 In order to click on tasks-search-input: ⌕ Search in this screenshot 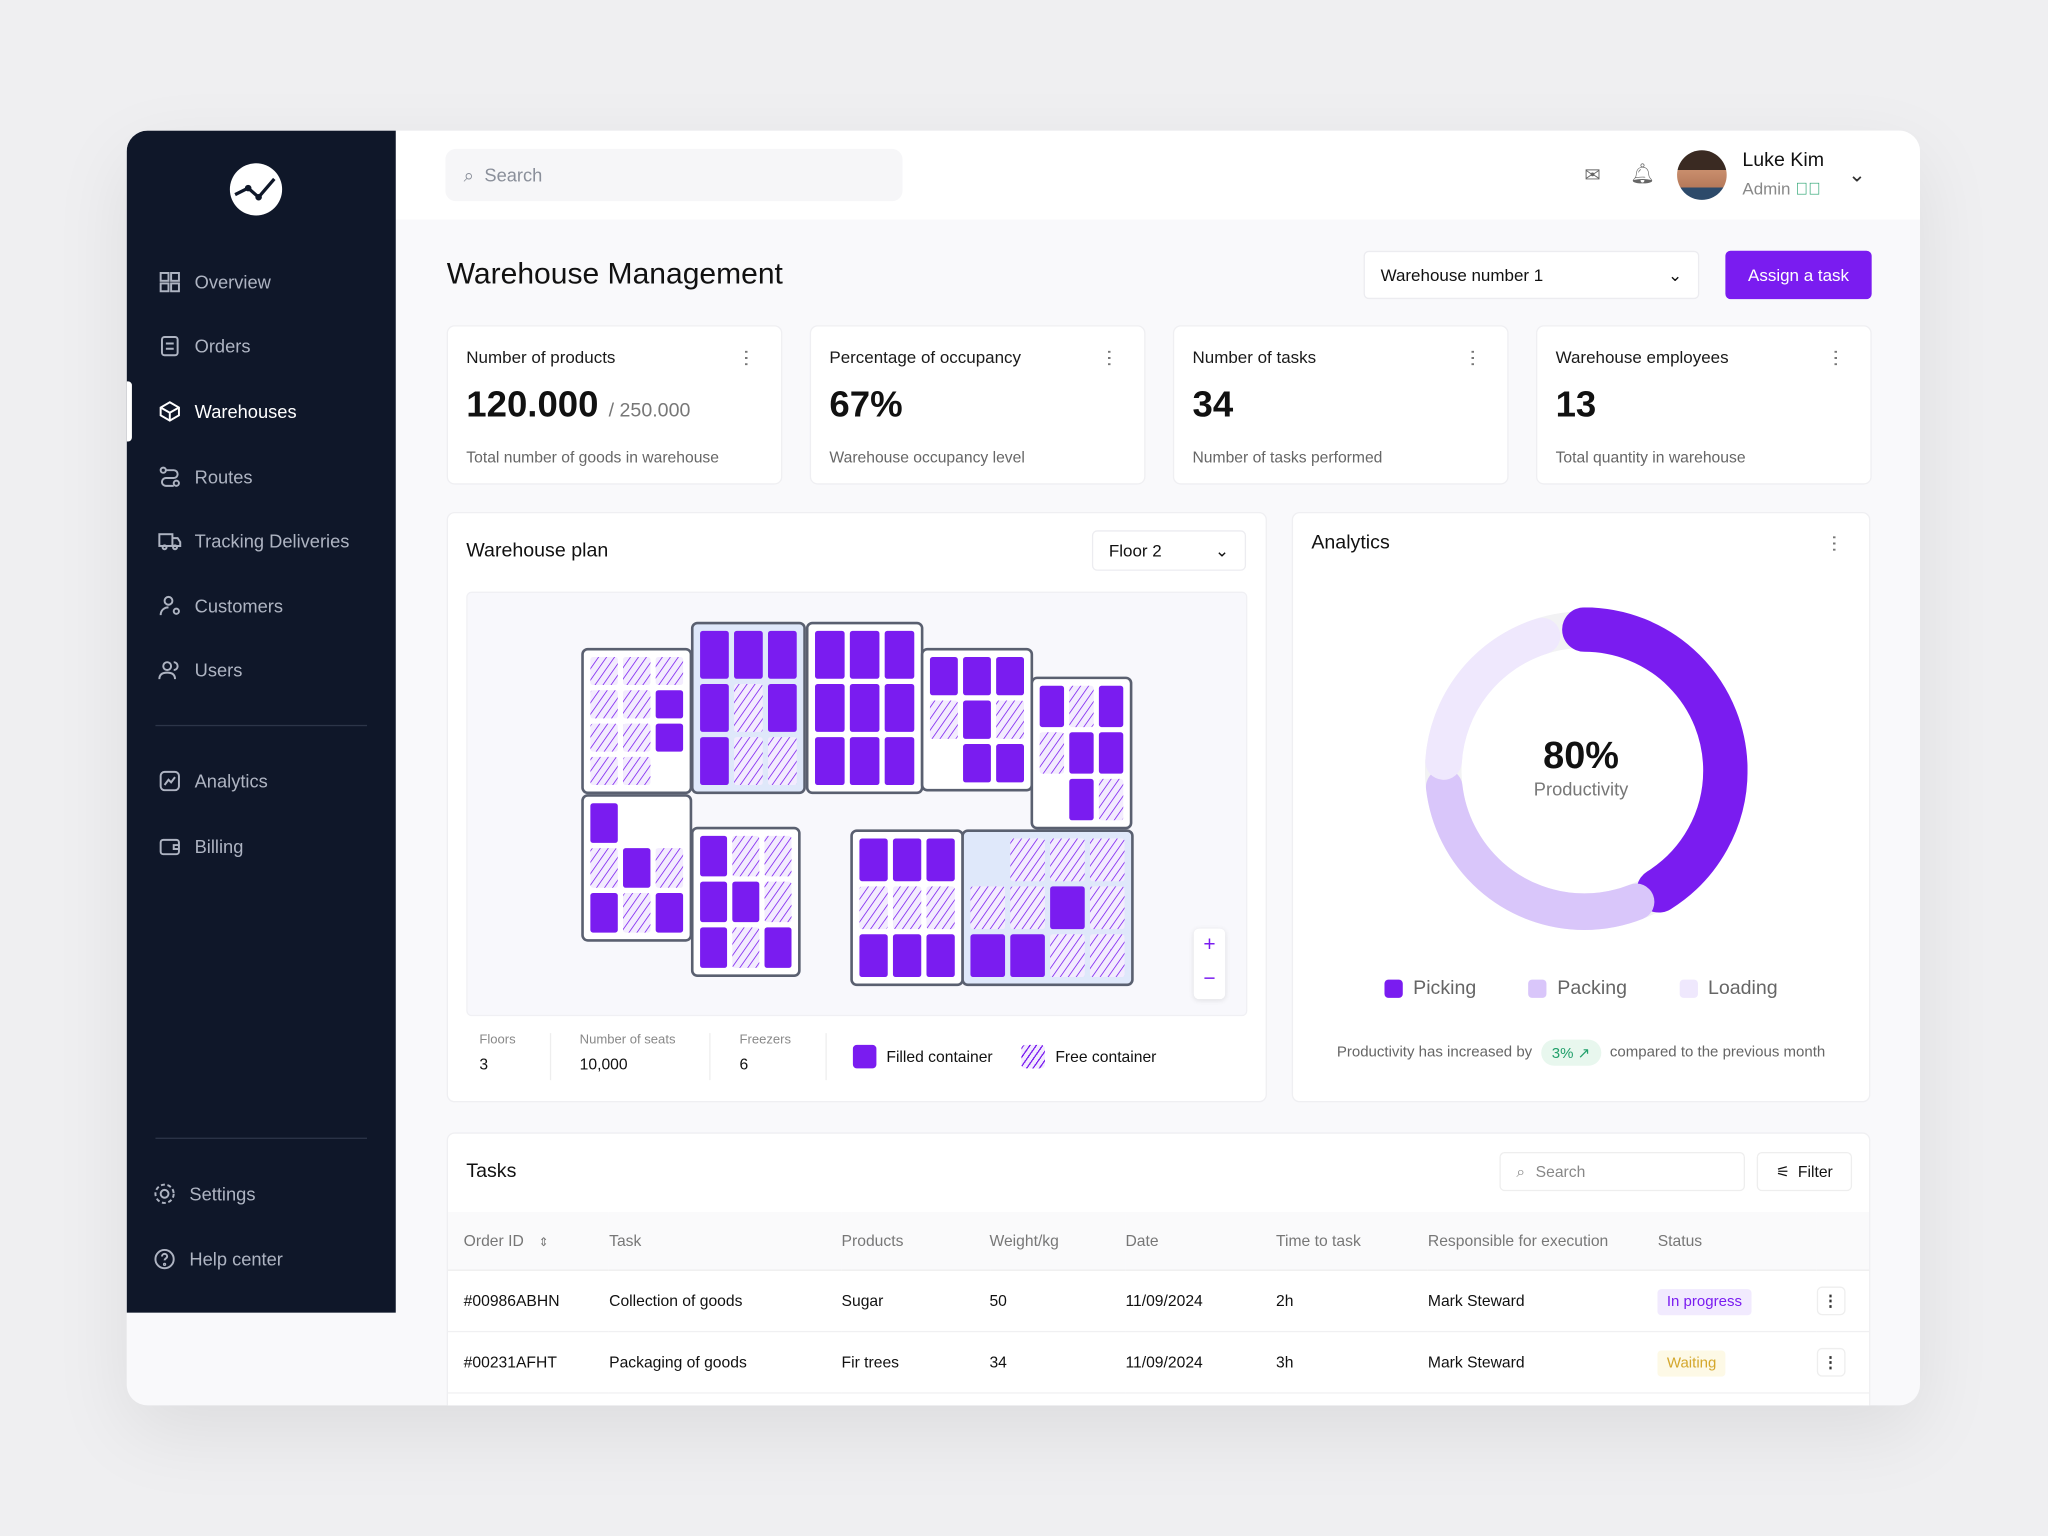, I will do `click(1622, 1171)`.